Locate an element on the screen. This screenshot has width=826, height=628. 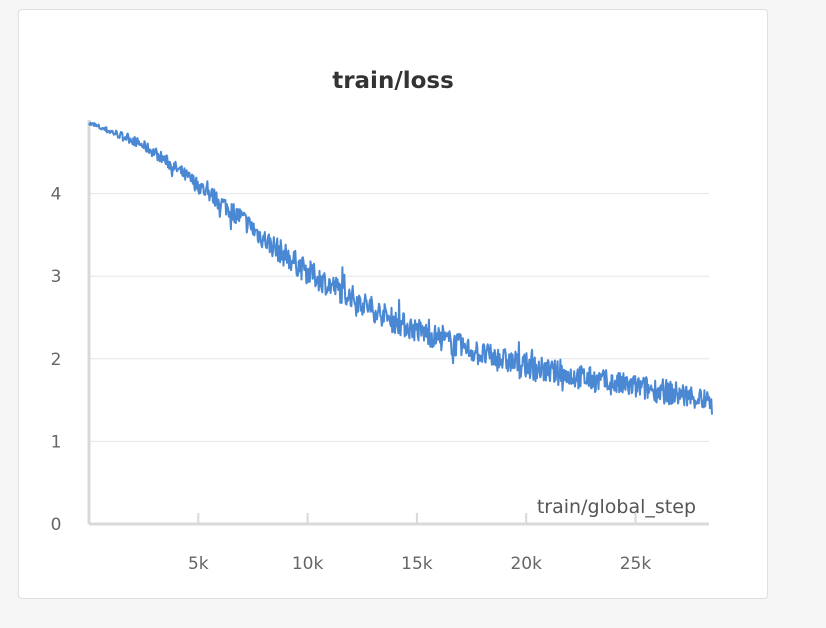
y-tick-label: 3 is located at coordinates (56, 277).